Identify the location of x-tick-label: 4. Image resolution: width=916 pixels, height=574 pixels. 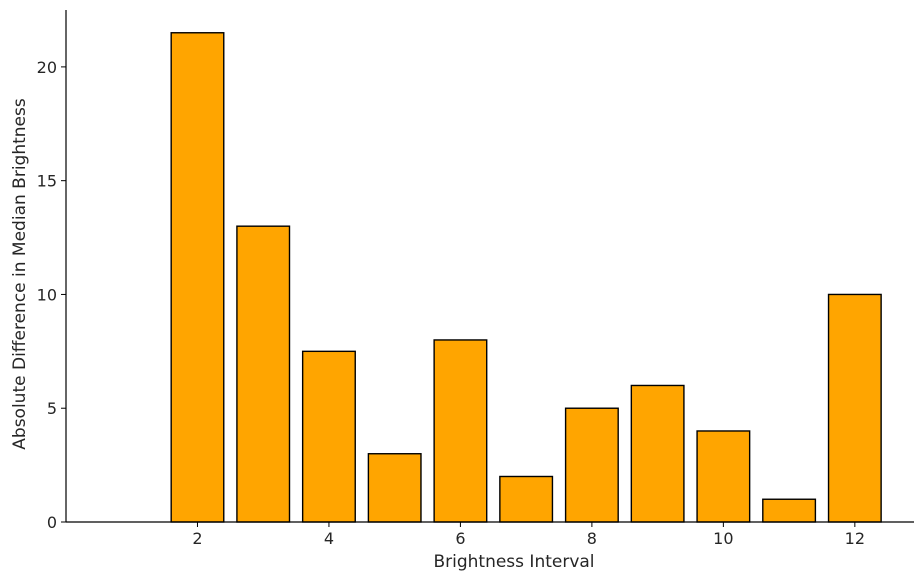
(329, 538).